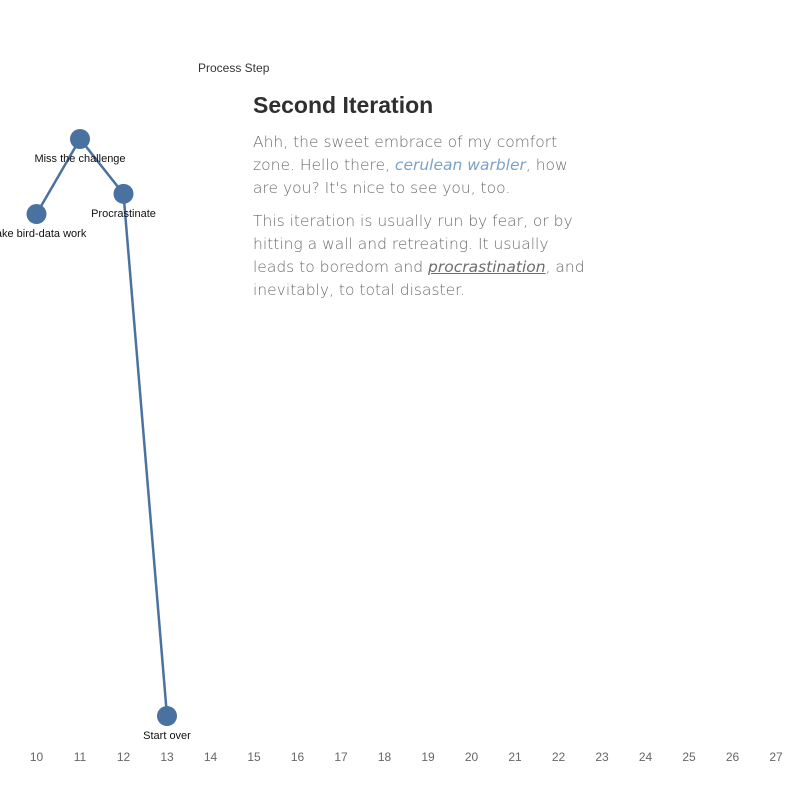 This screenshot has width=800, height=795. Describe the element at coordinates (341, 757) in the screenshot. I see `x-tick-label: 17` at that location.